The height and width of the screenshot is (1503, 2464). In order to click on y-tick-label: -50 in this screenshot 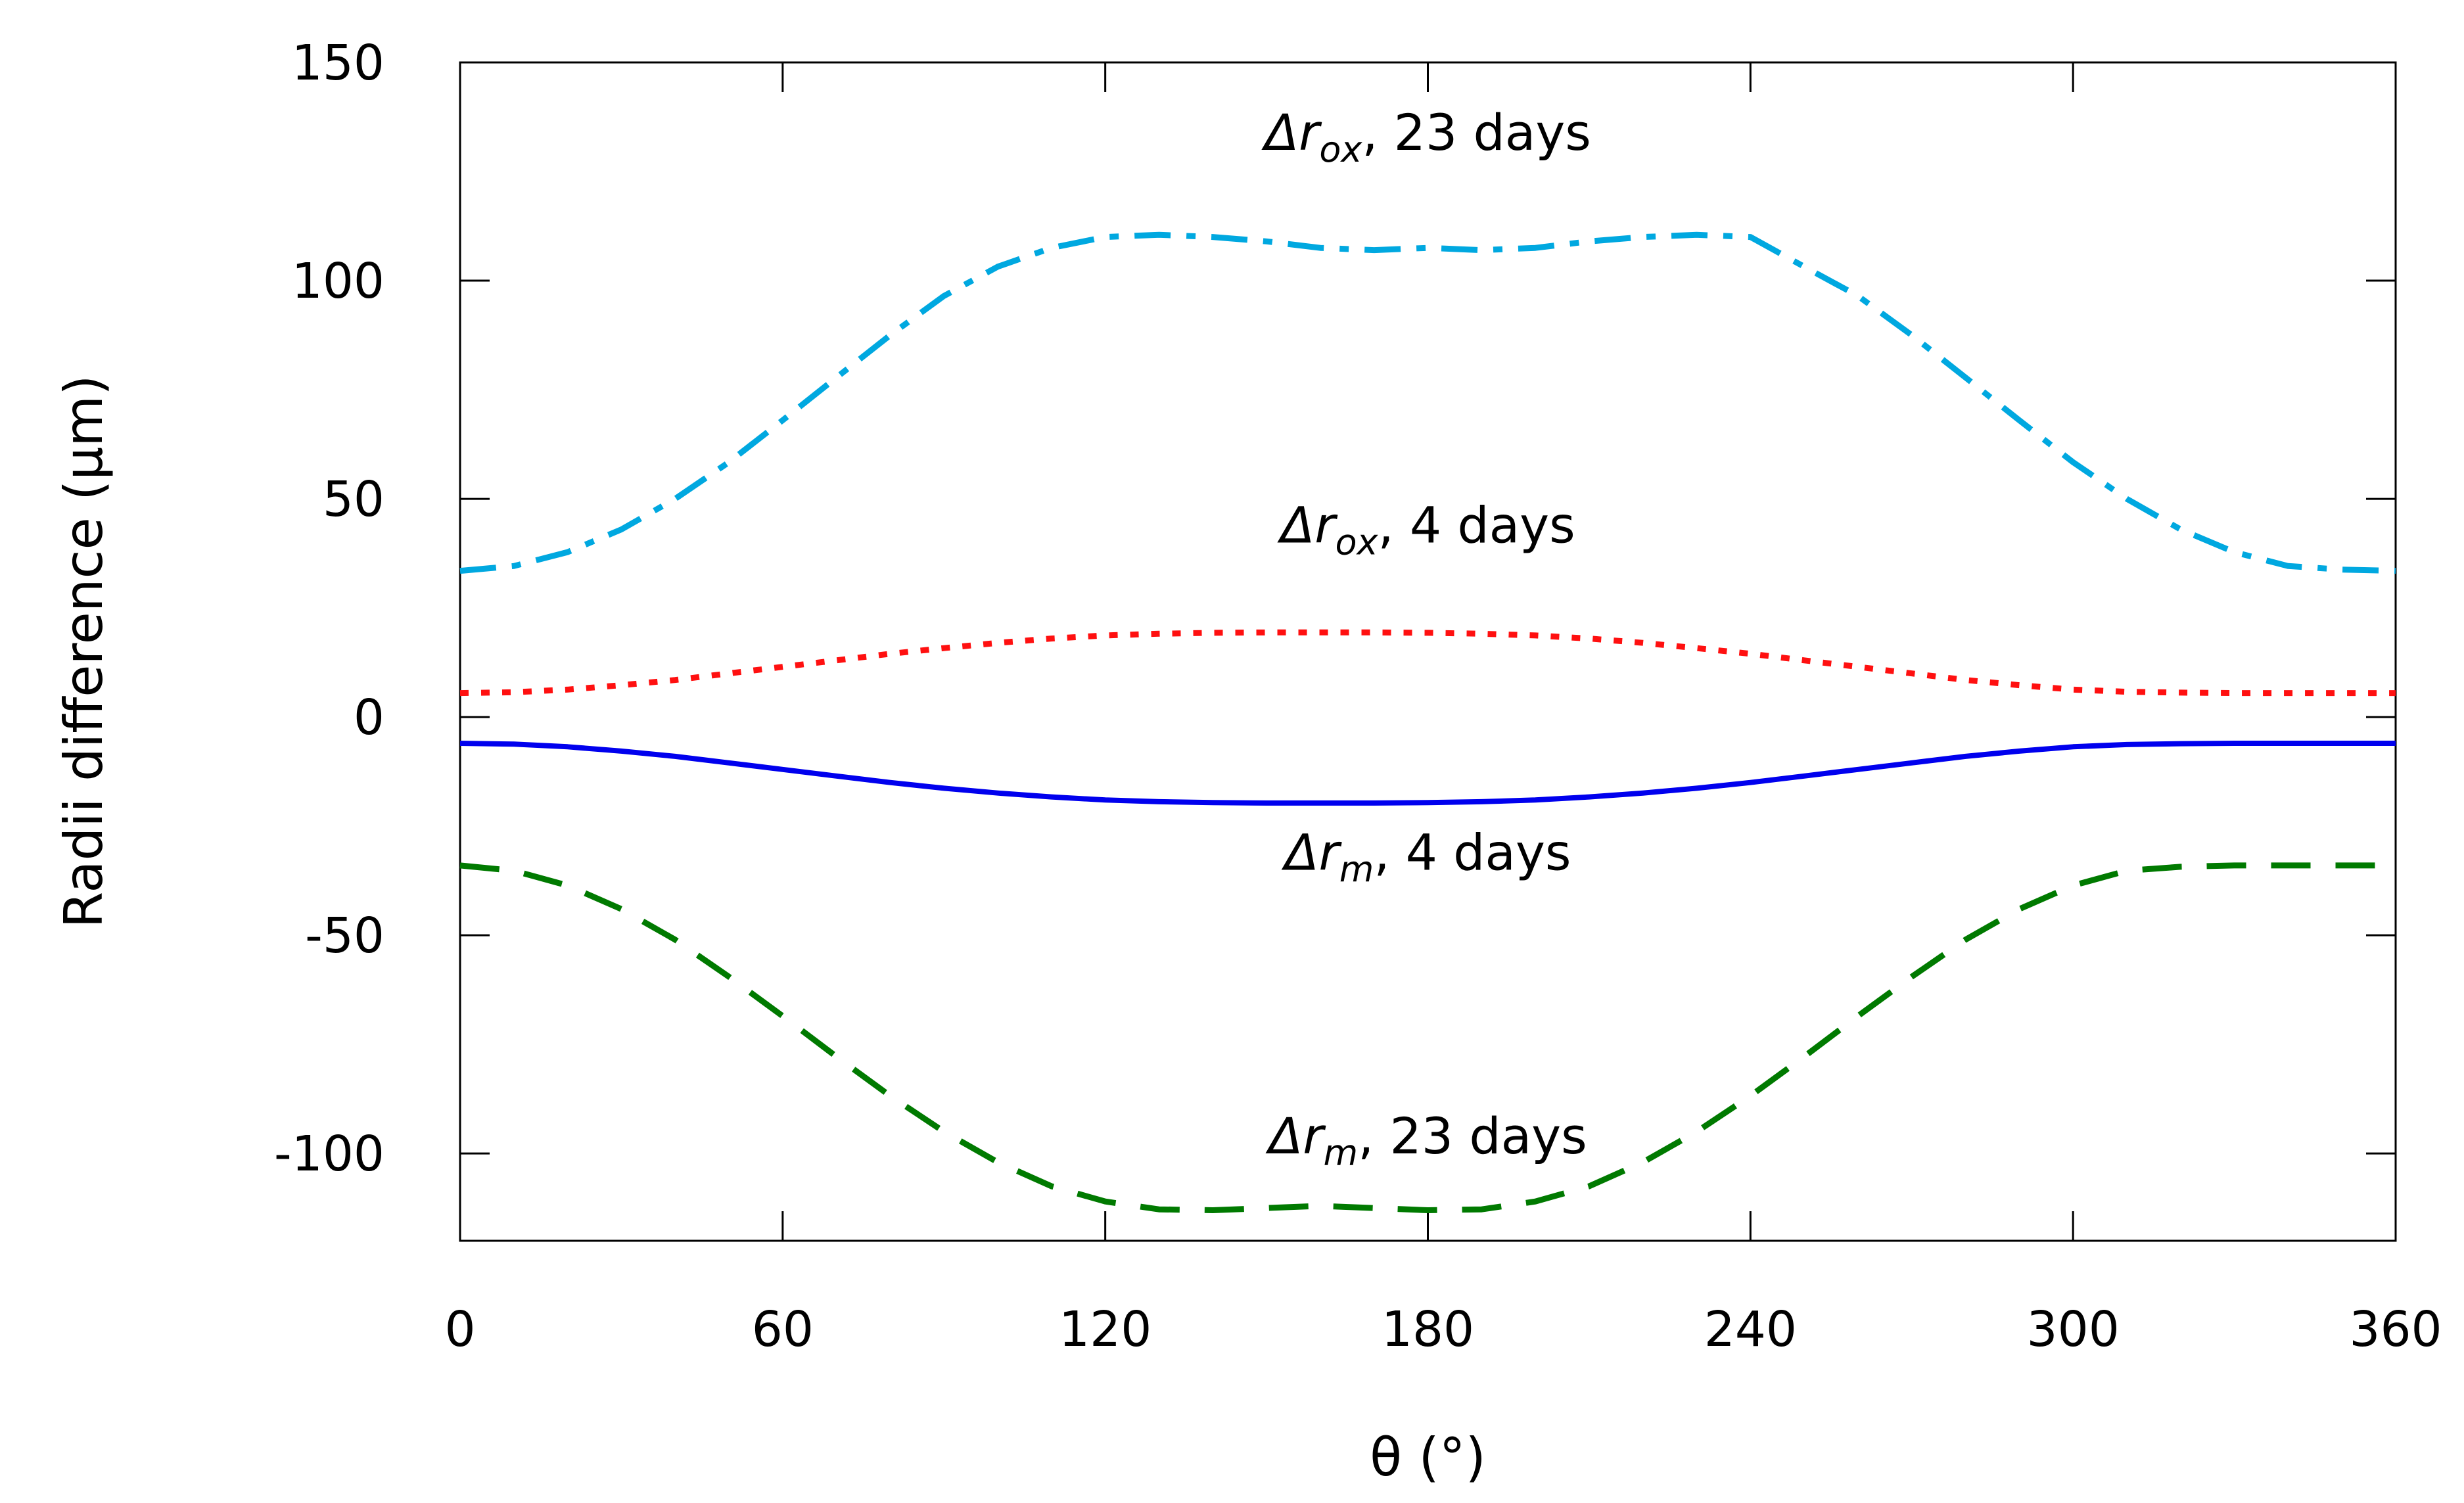, I will do `click(344, 936)`.